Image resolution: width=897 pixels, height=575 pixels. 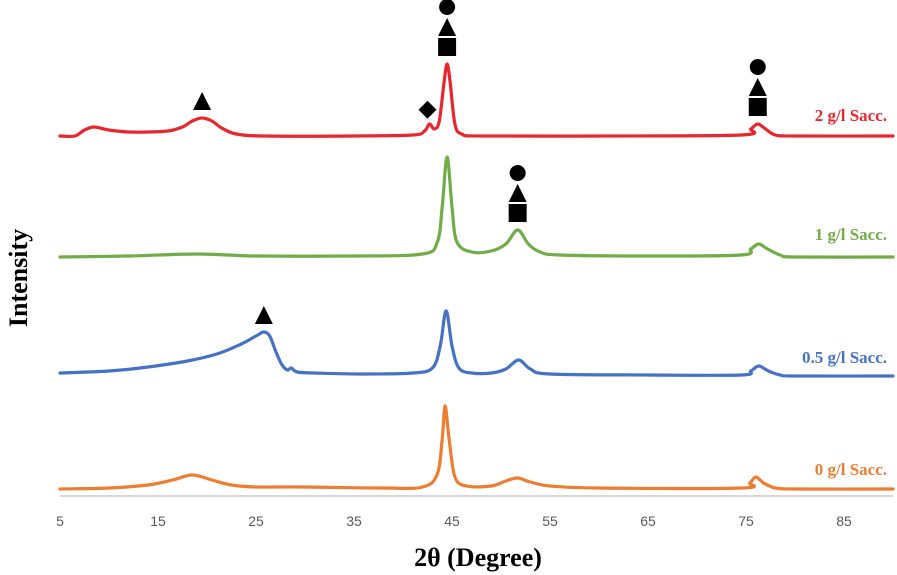 I want to click on x-tick-label: 5, so click(x=60, y=521).